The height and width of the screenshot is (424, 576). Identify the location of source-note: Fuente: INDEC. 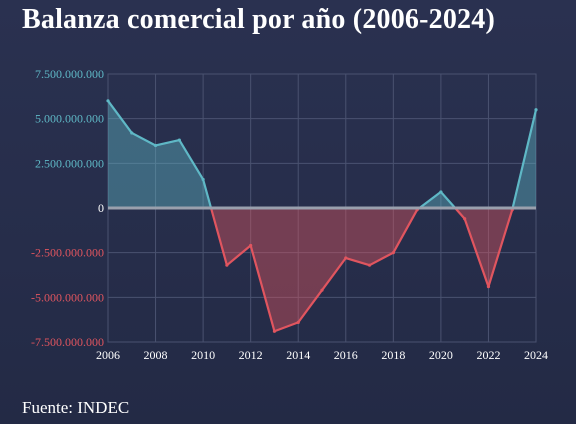
(76, 407).